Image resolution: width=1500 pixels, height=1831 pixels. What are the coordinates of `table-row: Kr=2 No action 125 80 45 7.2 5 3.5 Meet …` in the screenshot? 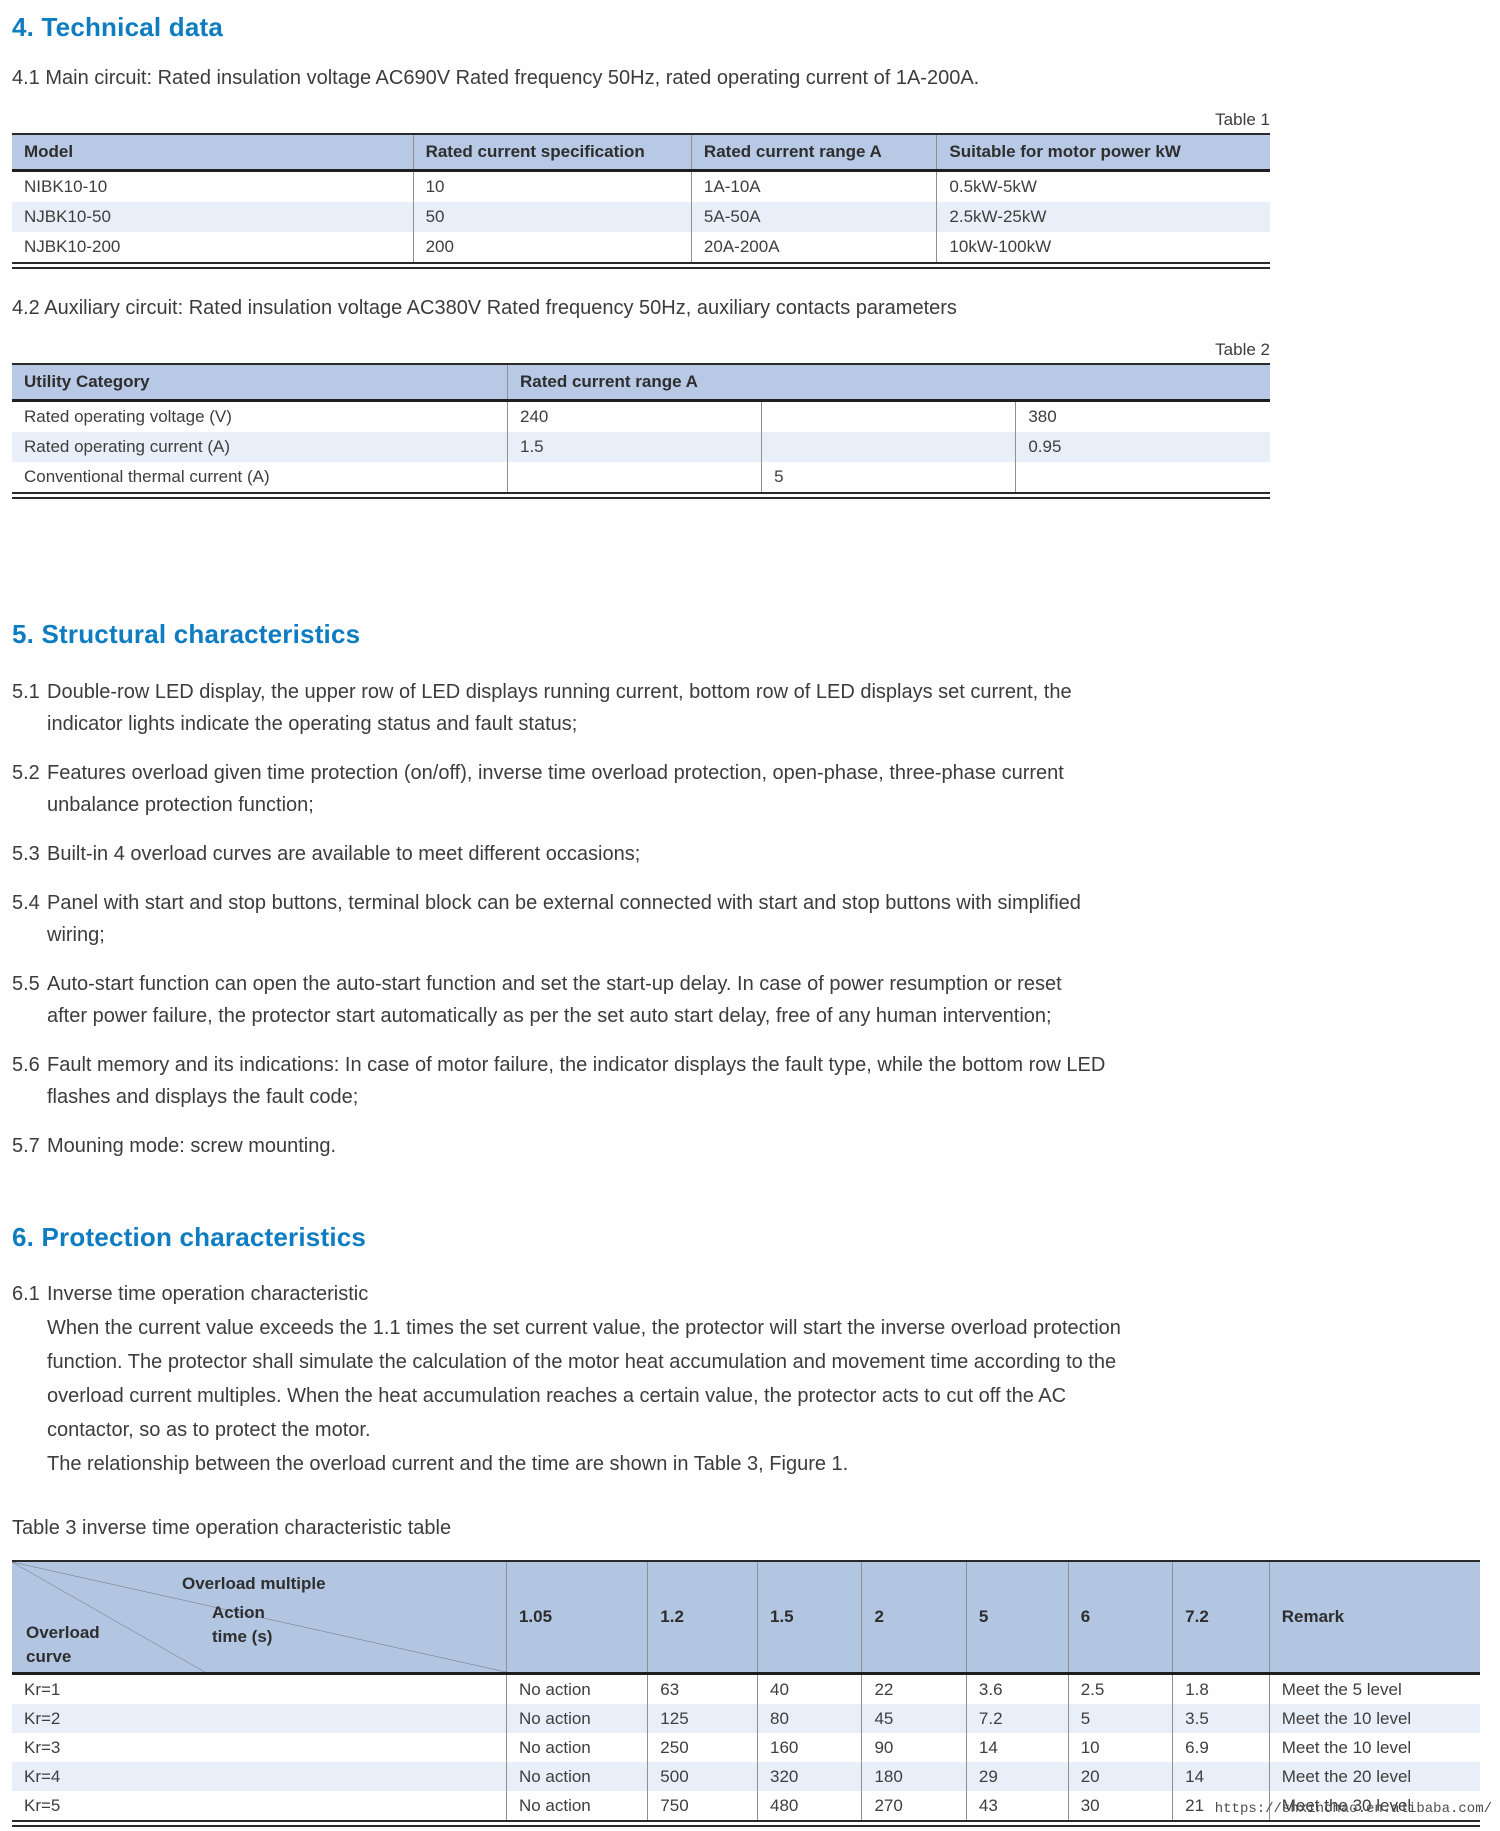 It's located at (746, 1718).